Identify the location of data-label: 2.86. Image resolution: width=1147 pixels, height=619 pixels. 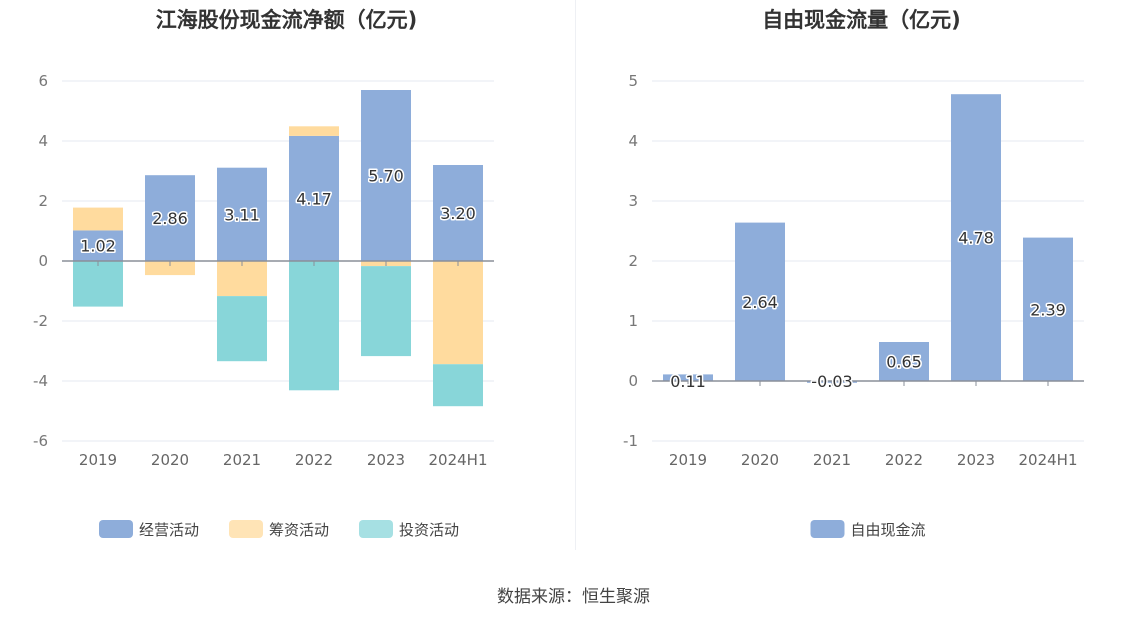
(170, 218).